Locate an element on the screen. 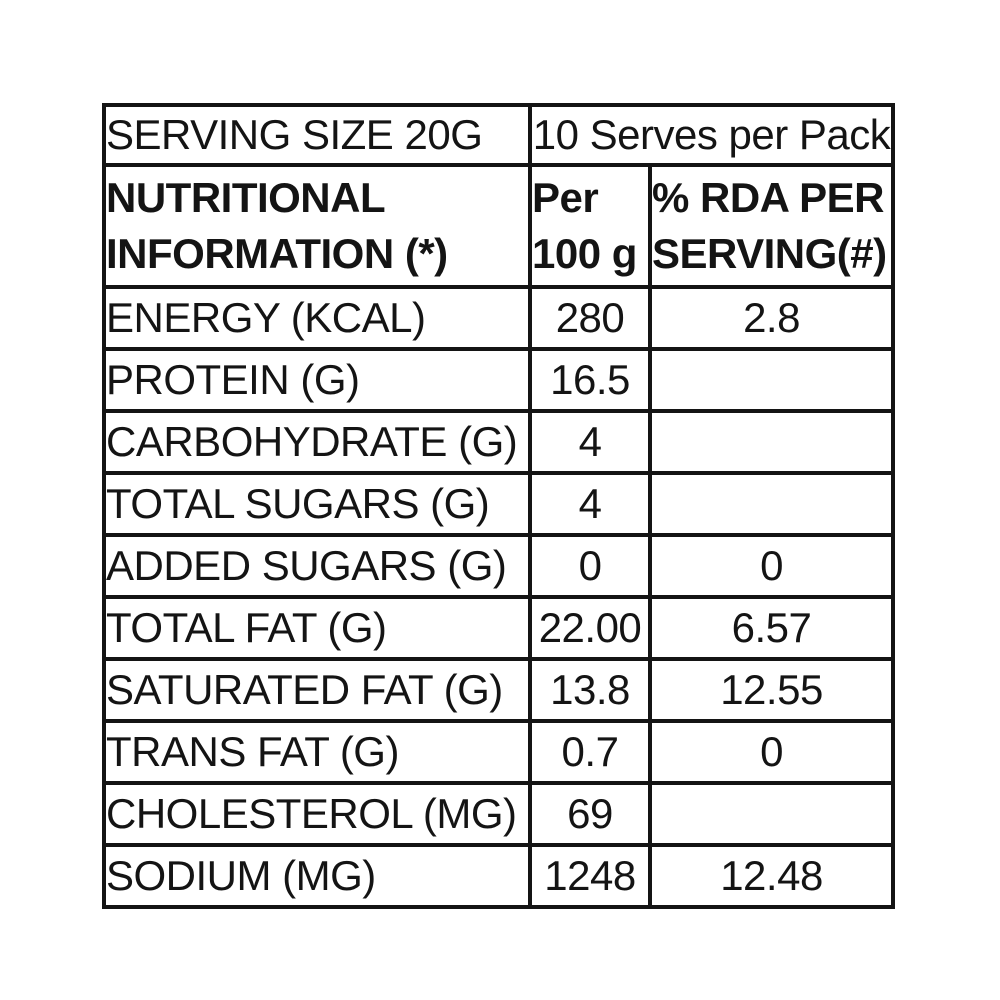  nutrient-row-added-sugars: ADDED SUGARS (G) 0 0 is located at coordinates (499, 566).